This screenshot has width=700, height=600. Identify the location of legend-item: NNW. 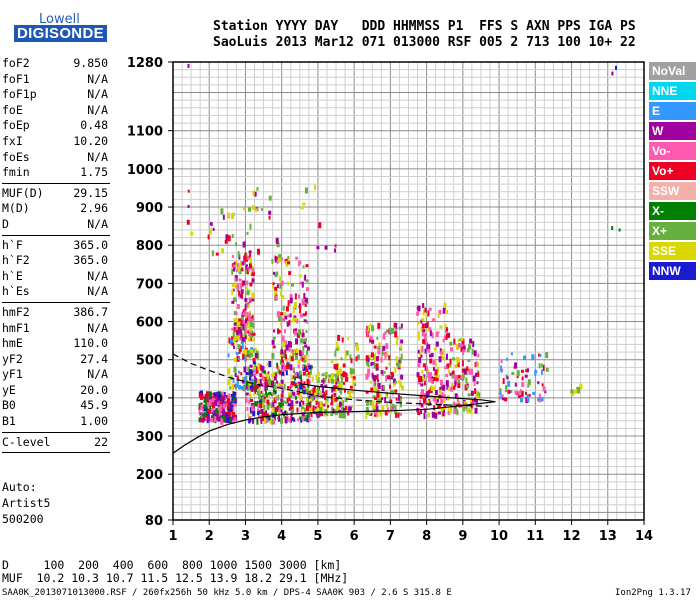
(672, 271).